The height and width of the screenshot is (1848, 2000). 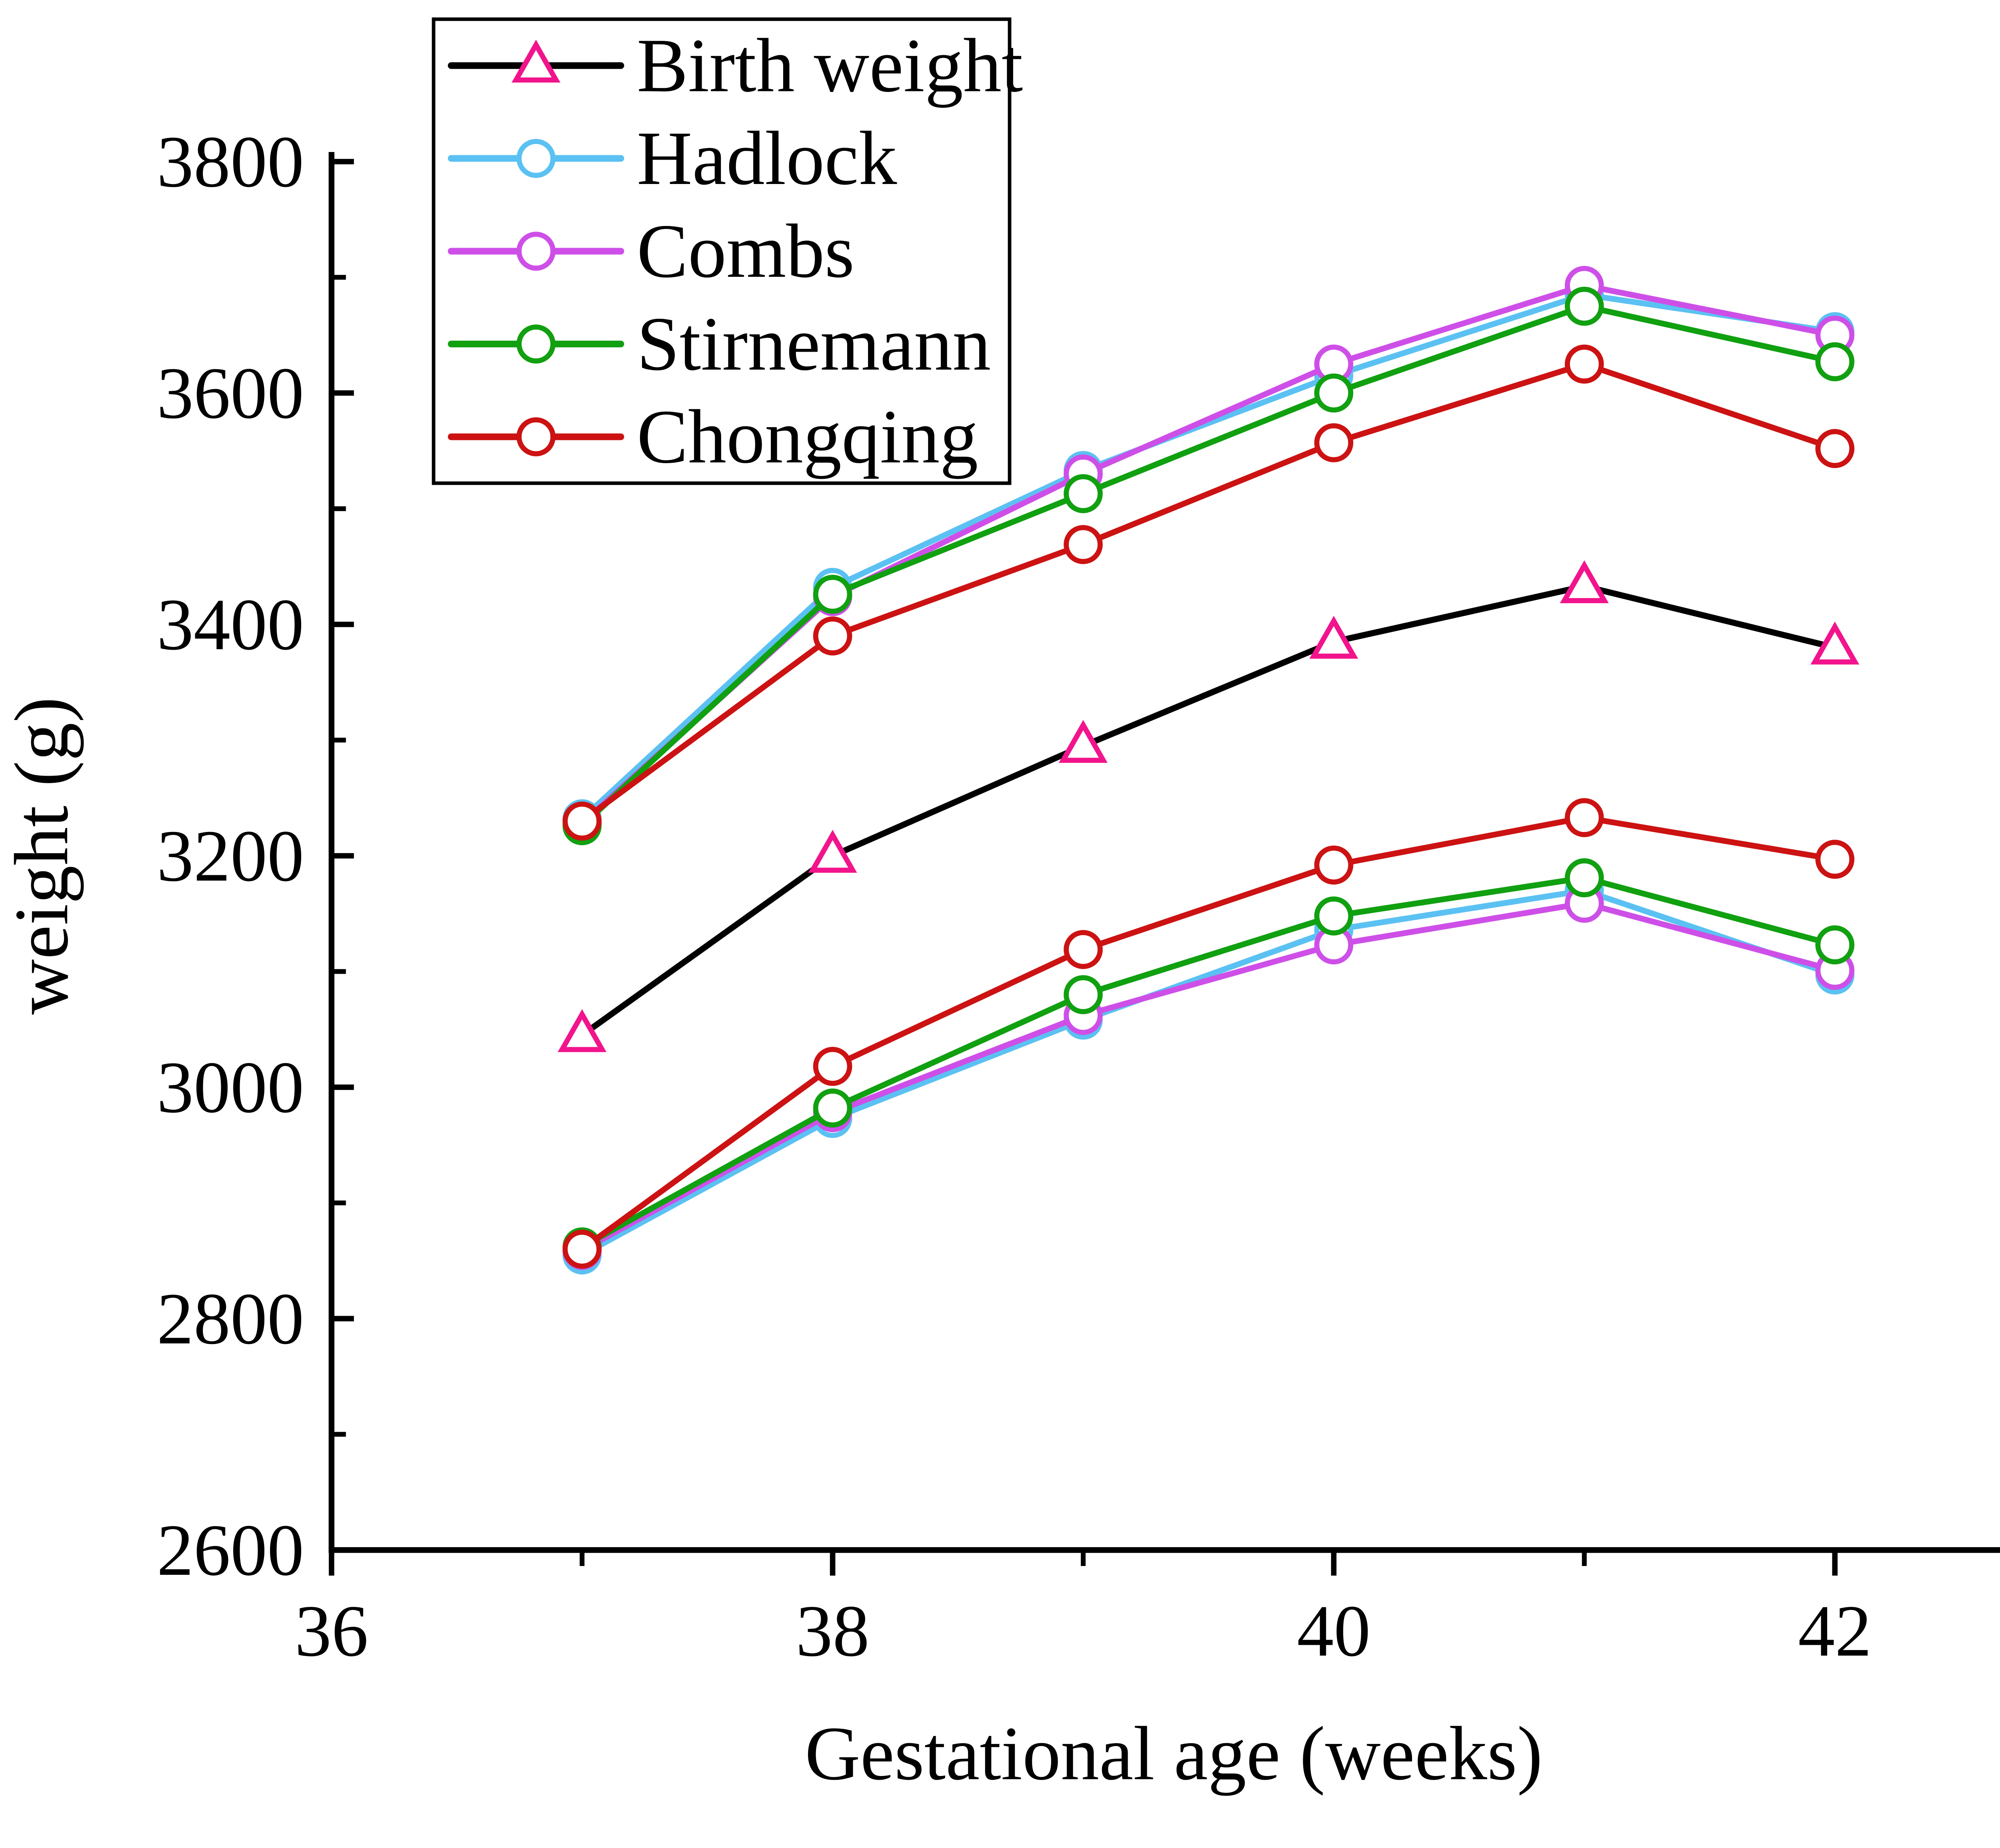 I want to click on y-tick-label: 3200, so click(x=230, y=856).